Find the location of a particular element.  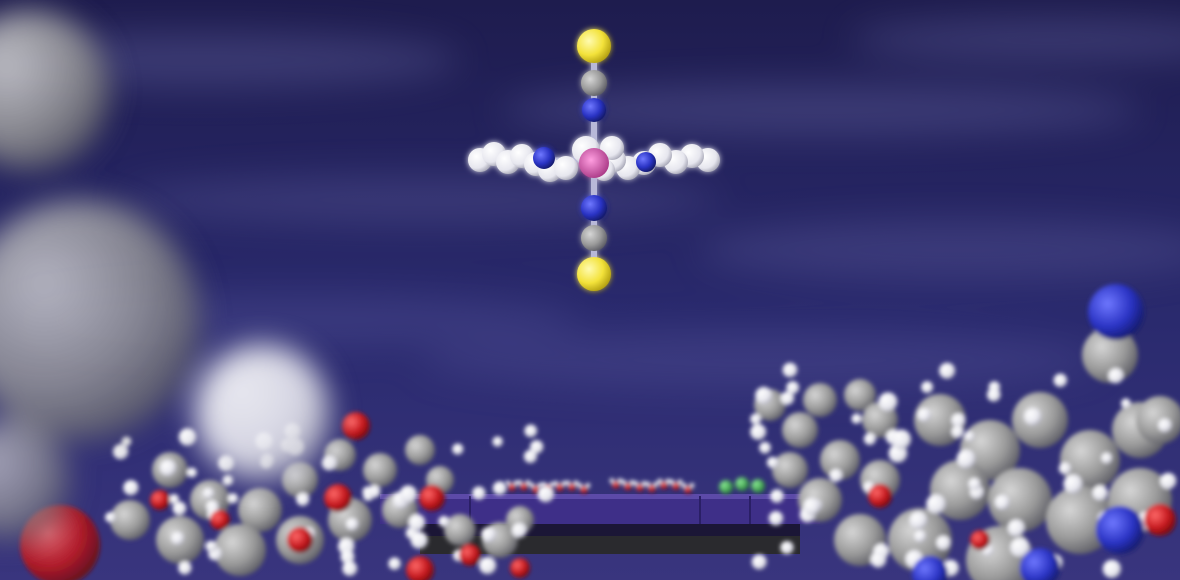

sulfur-atom is located at coordinates (594, 46).